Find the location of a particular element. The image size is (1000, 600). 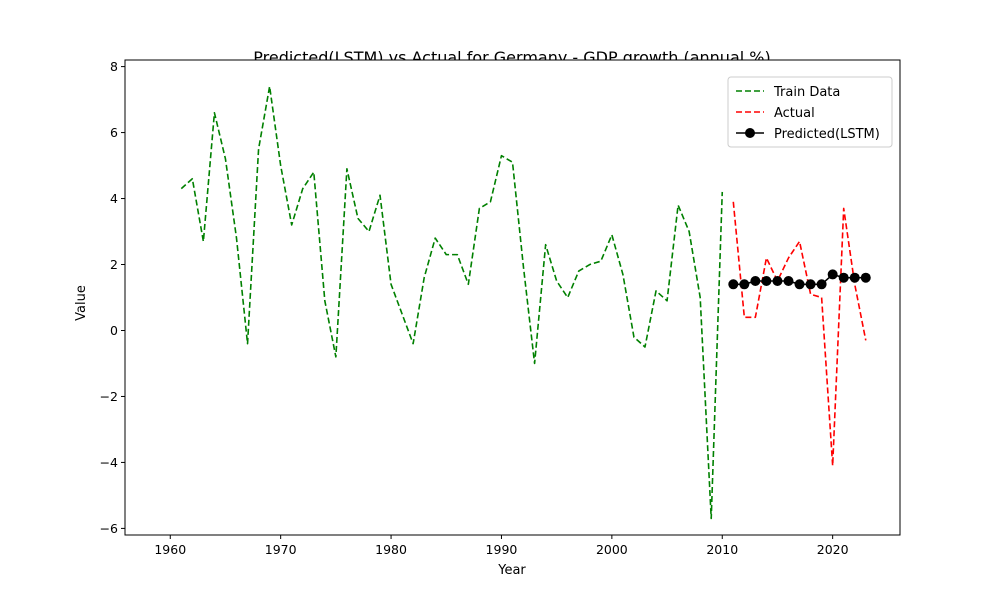

x-tick-label: 2020 is located at coordinates (833, 549).